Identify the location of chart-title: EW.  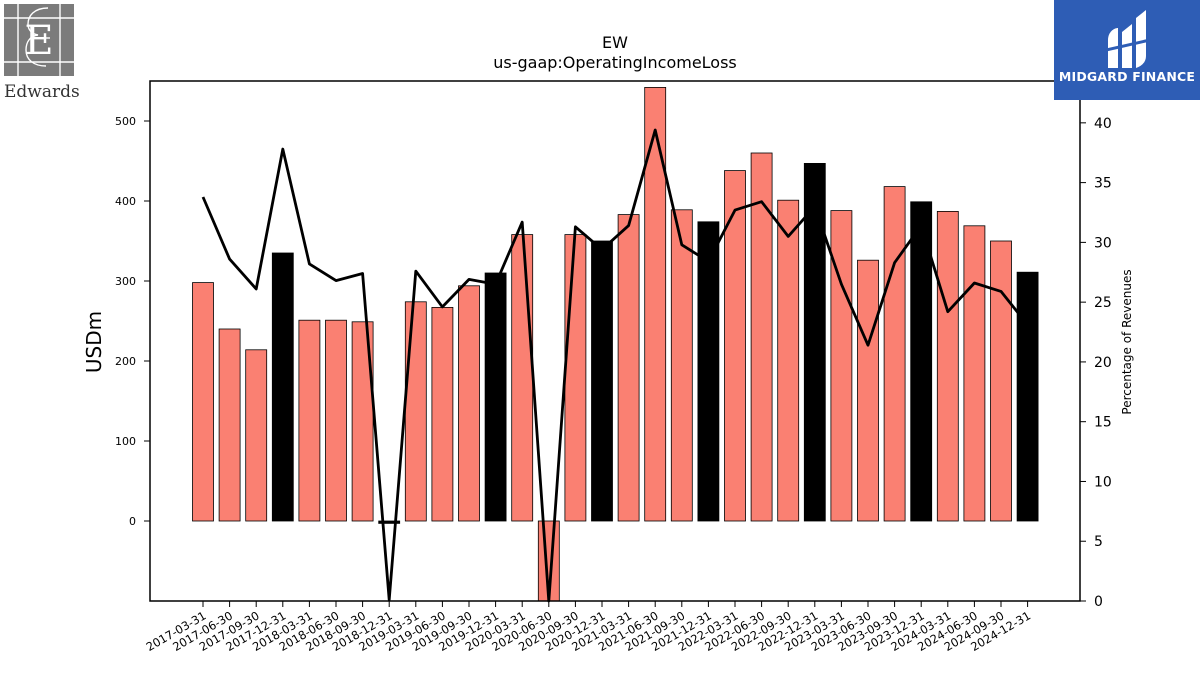
(615, 42).